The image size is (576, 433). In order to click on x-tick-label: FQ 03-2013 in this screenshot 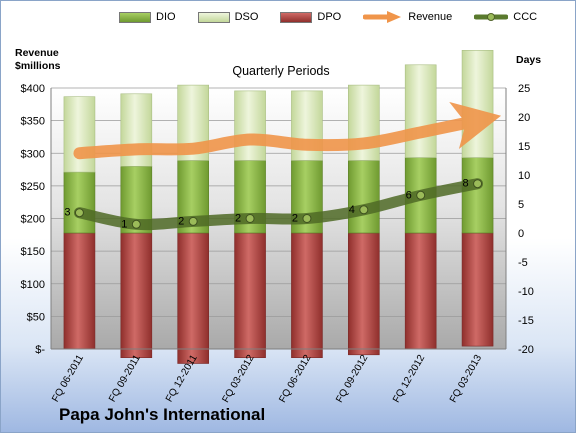, I will do `click(466, 379)`.